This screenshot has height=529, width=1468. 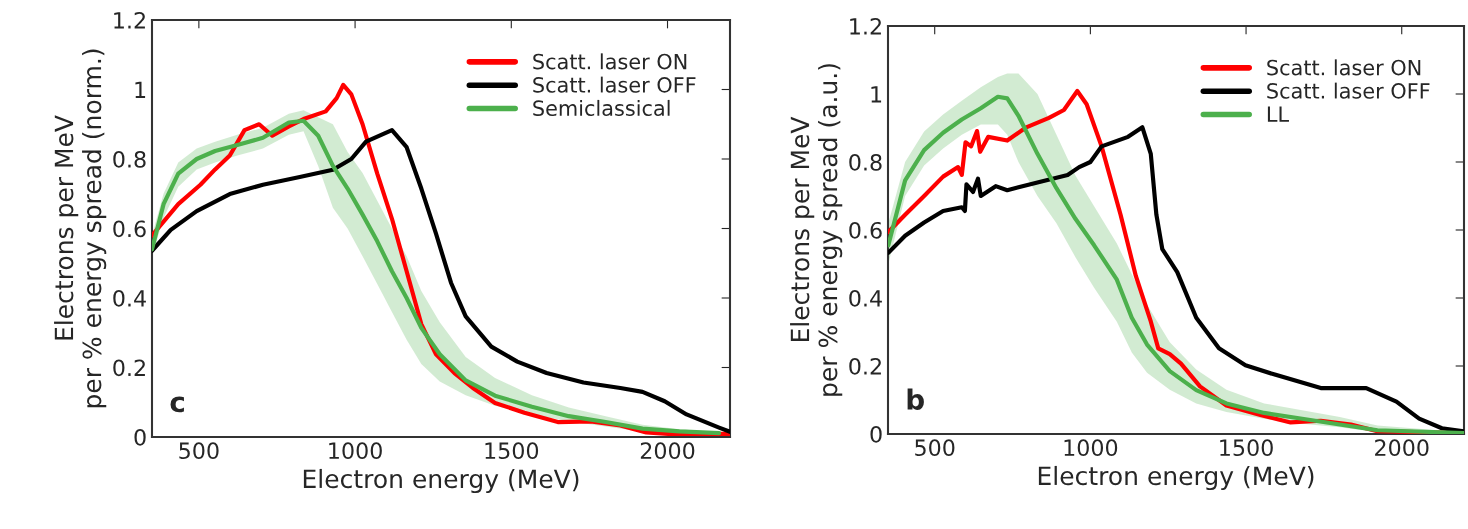 What do you see at coordinates (816, 230) in the screenshot?
I see `y-axis-title: Electrons per MeV per % energy spread (a.u.)` at bounding box center [816, 230].